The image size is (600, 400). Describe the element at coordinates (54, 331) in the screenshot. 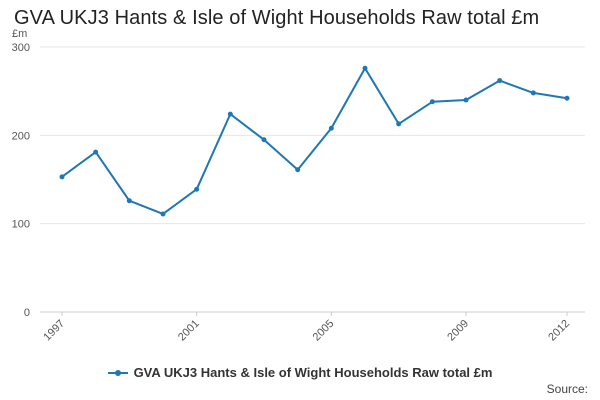

I see `x-tick-label: 1997` at that location.